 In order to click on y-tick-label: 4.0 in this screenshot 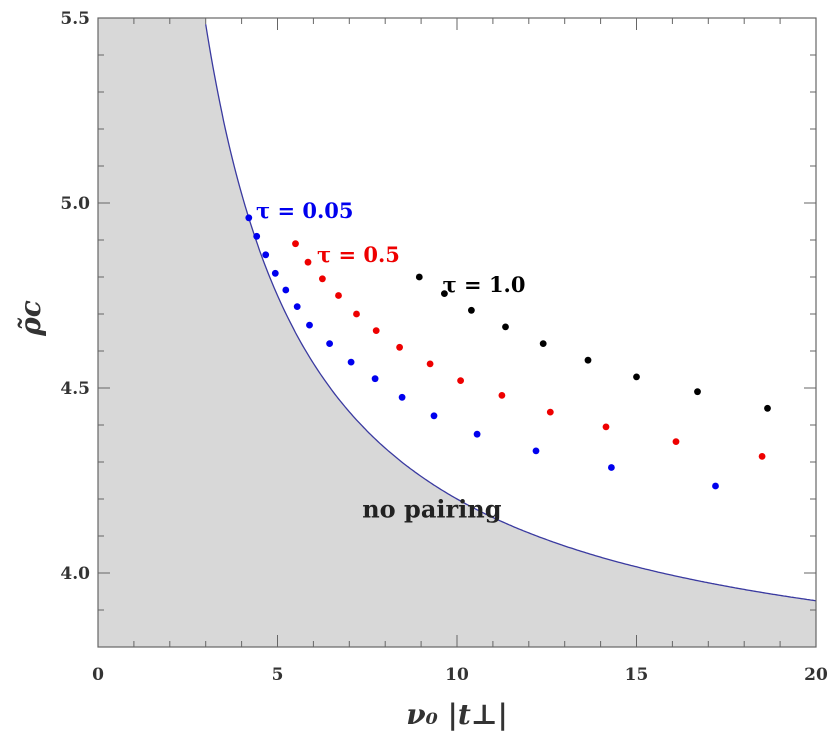, I will do `click(75, 574)`.